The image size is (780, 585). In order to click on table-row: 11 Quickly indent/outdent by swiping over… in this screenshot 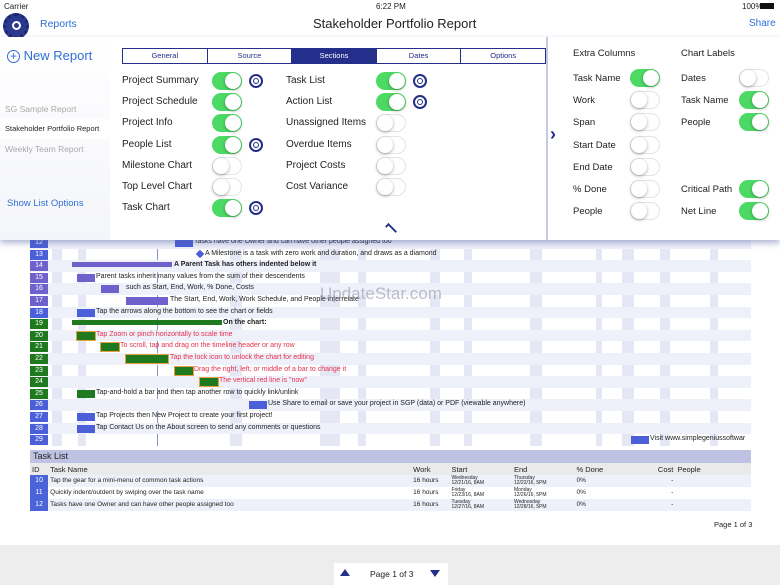, I will do `click(390, 493)`.